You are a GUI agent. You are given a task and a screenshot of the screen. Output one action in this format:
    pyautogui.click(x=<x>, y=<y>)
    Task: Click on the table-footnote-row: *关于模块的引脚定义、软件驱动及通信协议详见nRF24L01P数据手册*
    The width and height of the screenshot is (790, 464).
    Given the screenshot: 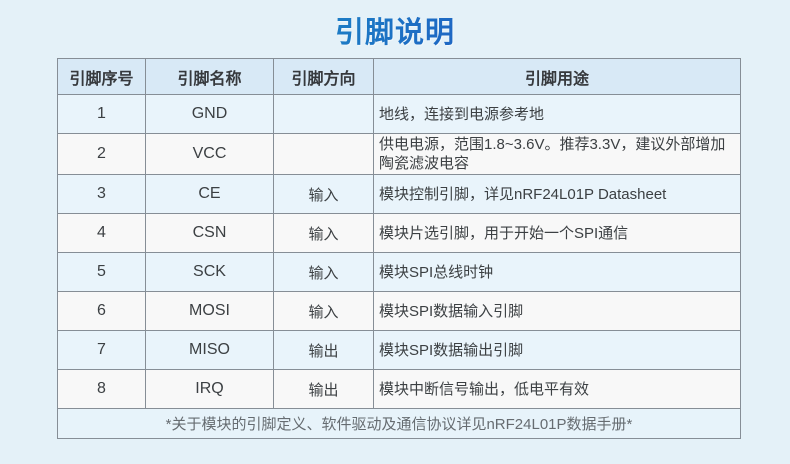 What is the action you would take?
    pyautogui.click(x=399, y=423)
    